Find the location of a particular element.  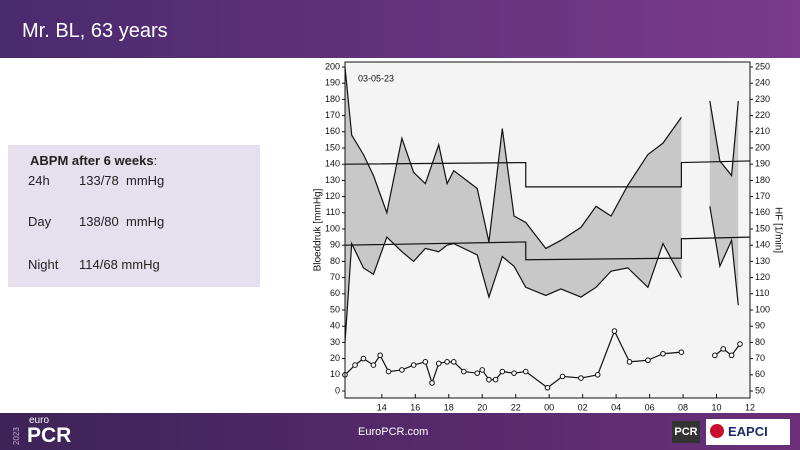

y-tick-label: 190 is located at coordinates (332, 83).